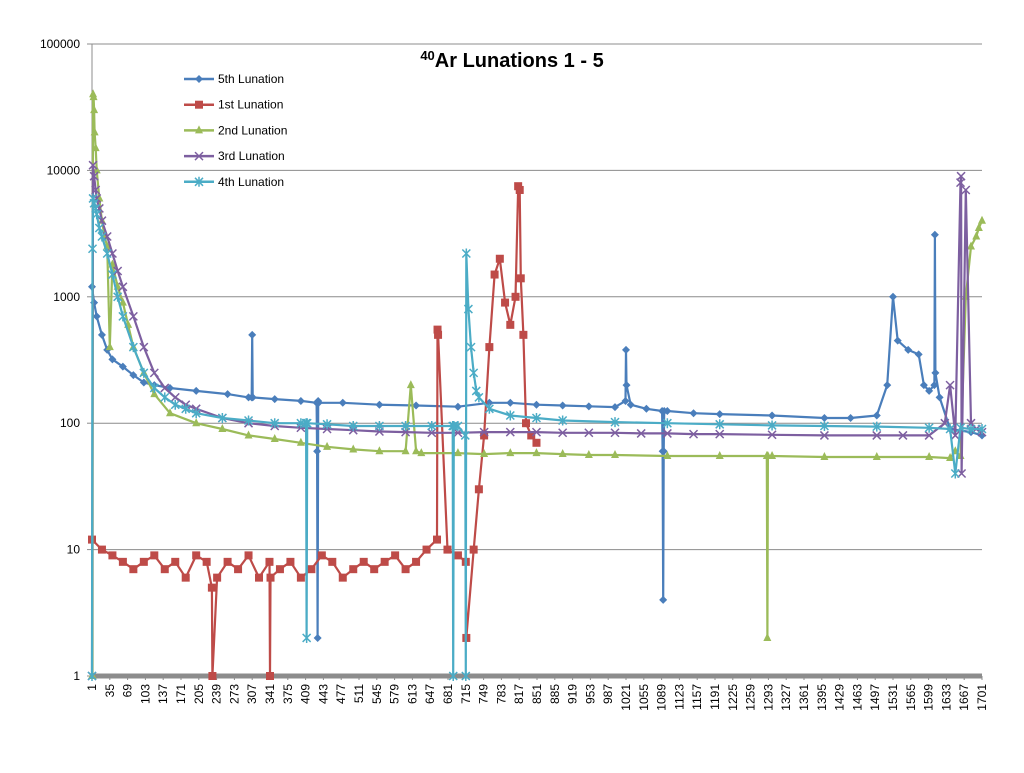  What do you see at coordinates (323, 694) in the screenshot?
I see `x-tick-label: 443` at bounding box center [323, 694].